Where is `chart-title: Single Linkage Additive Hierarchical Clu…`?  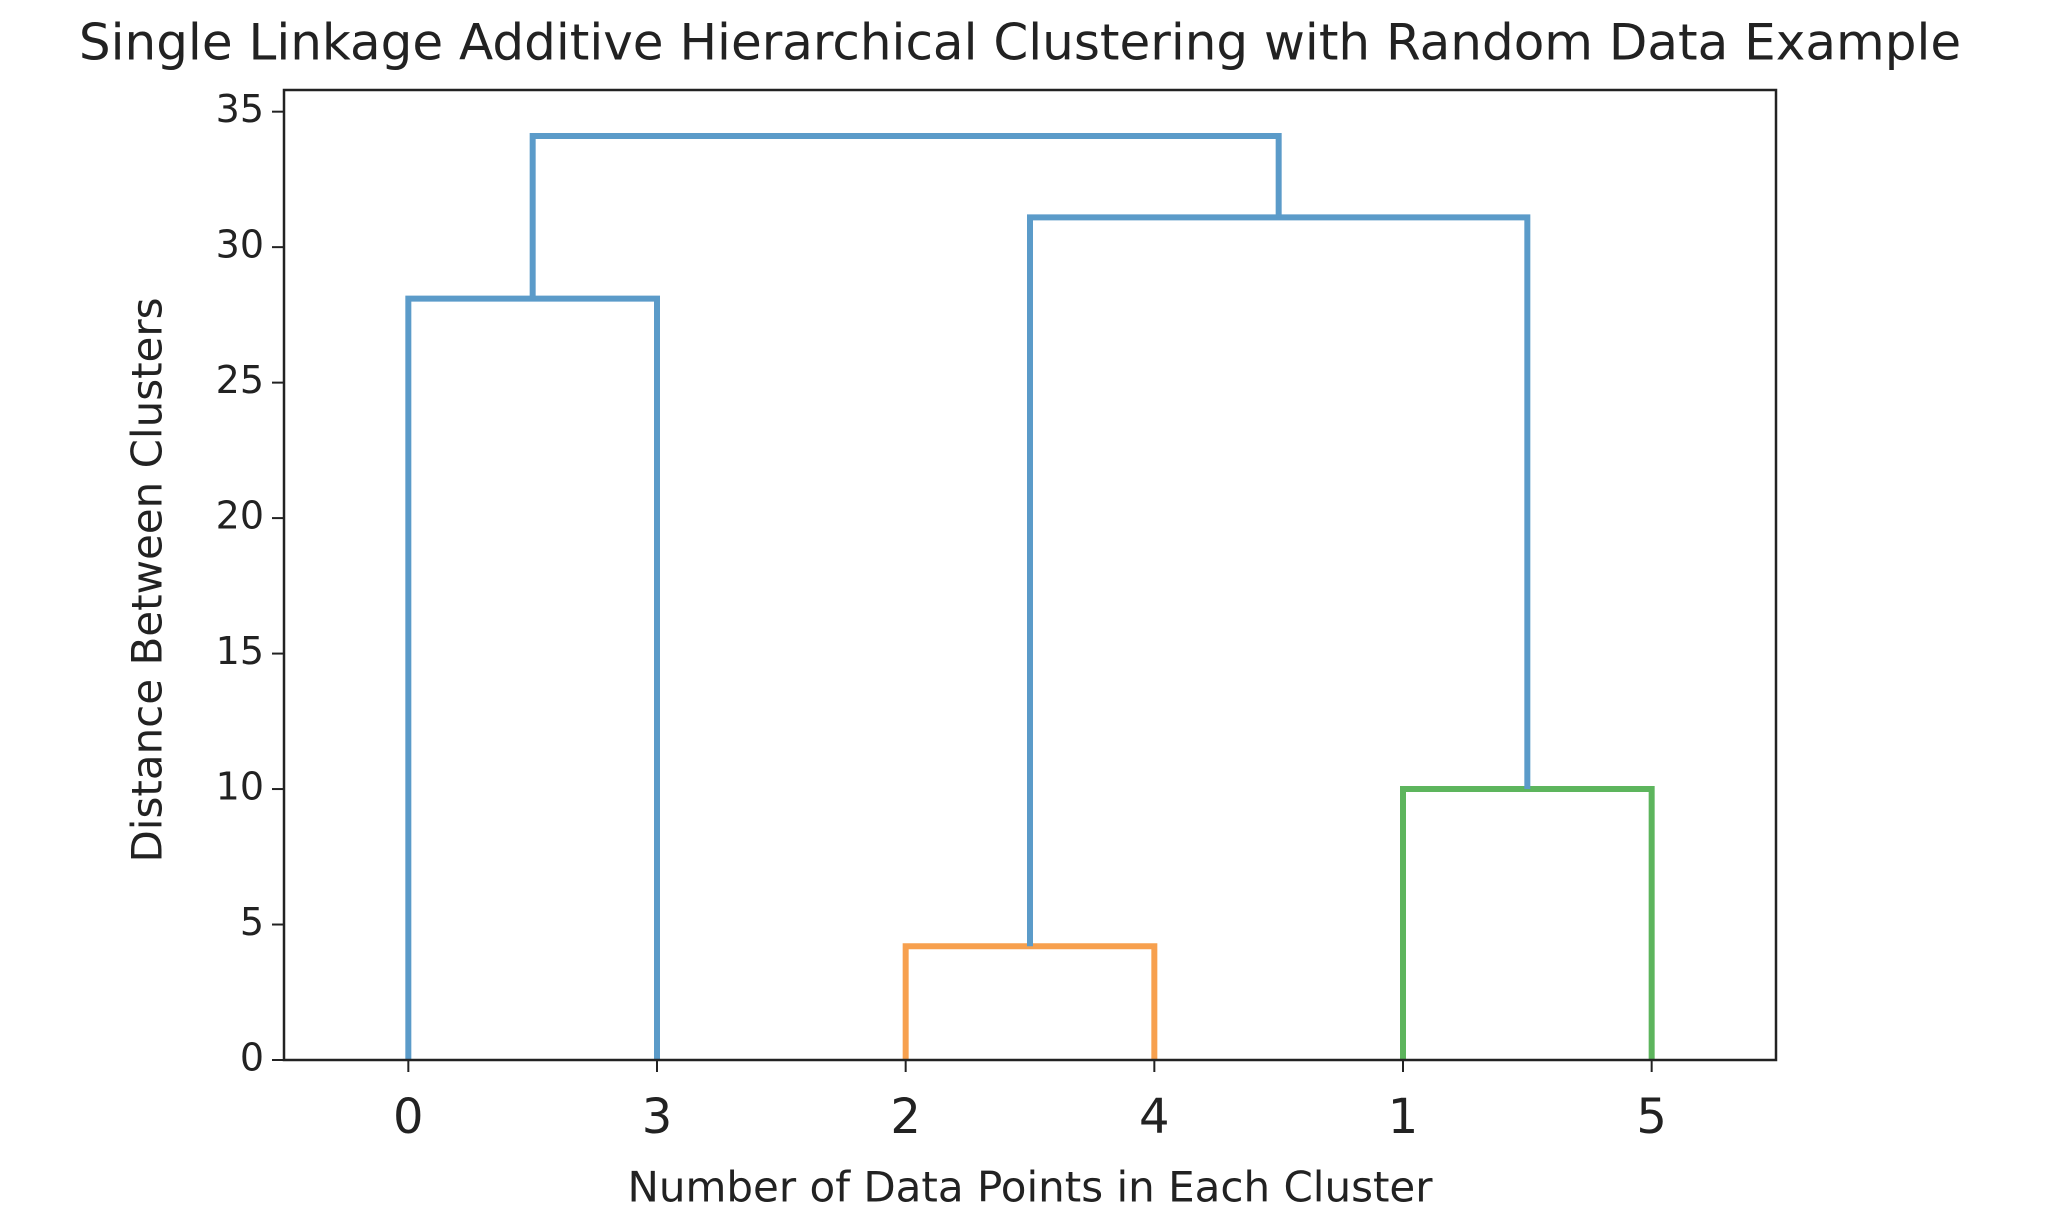
chart-title: Single Linkage Additive Hierarchical Clu… is located at coordinates (1020, 43).